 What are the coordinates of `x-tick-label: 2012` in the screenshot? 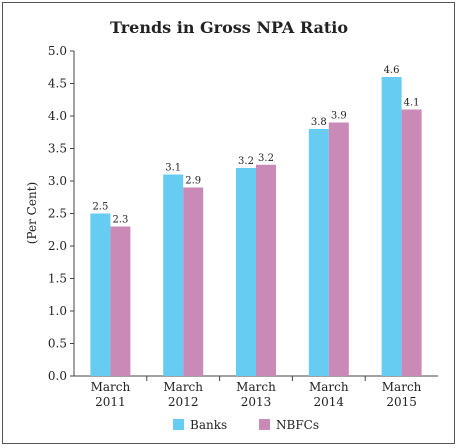 It's located at (183, 402).